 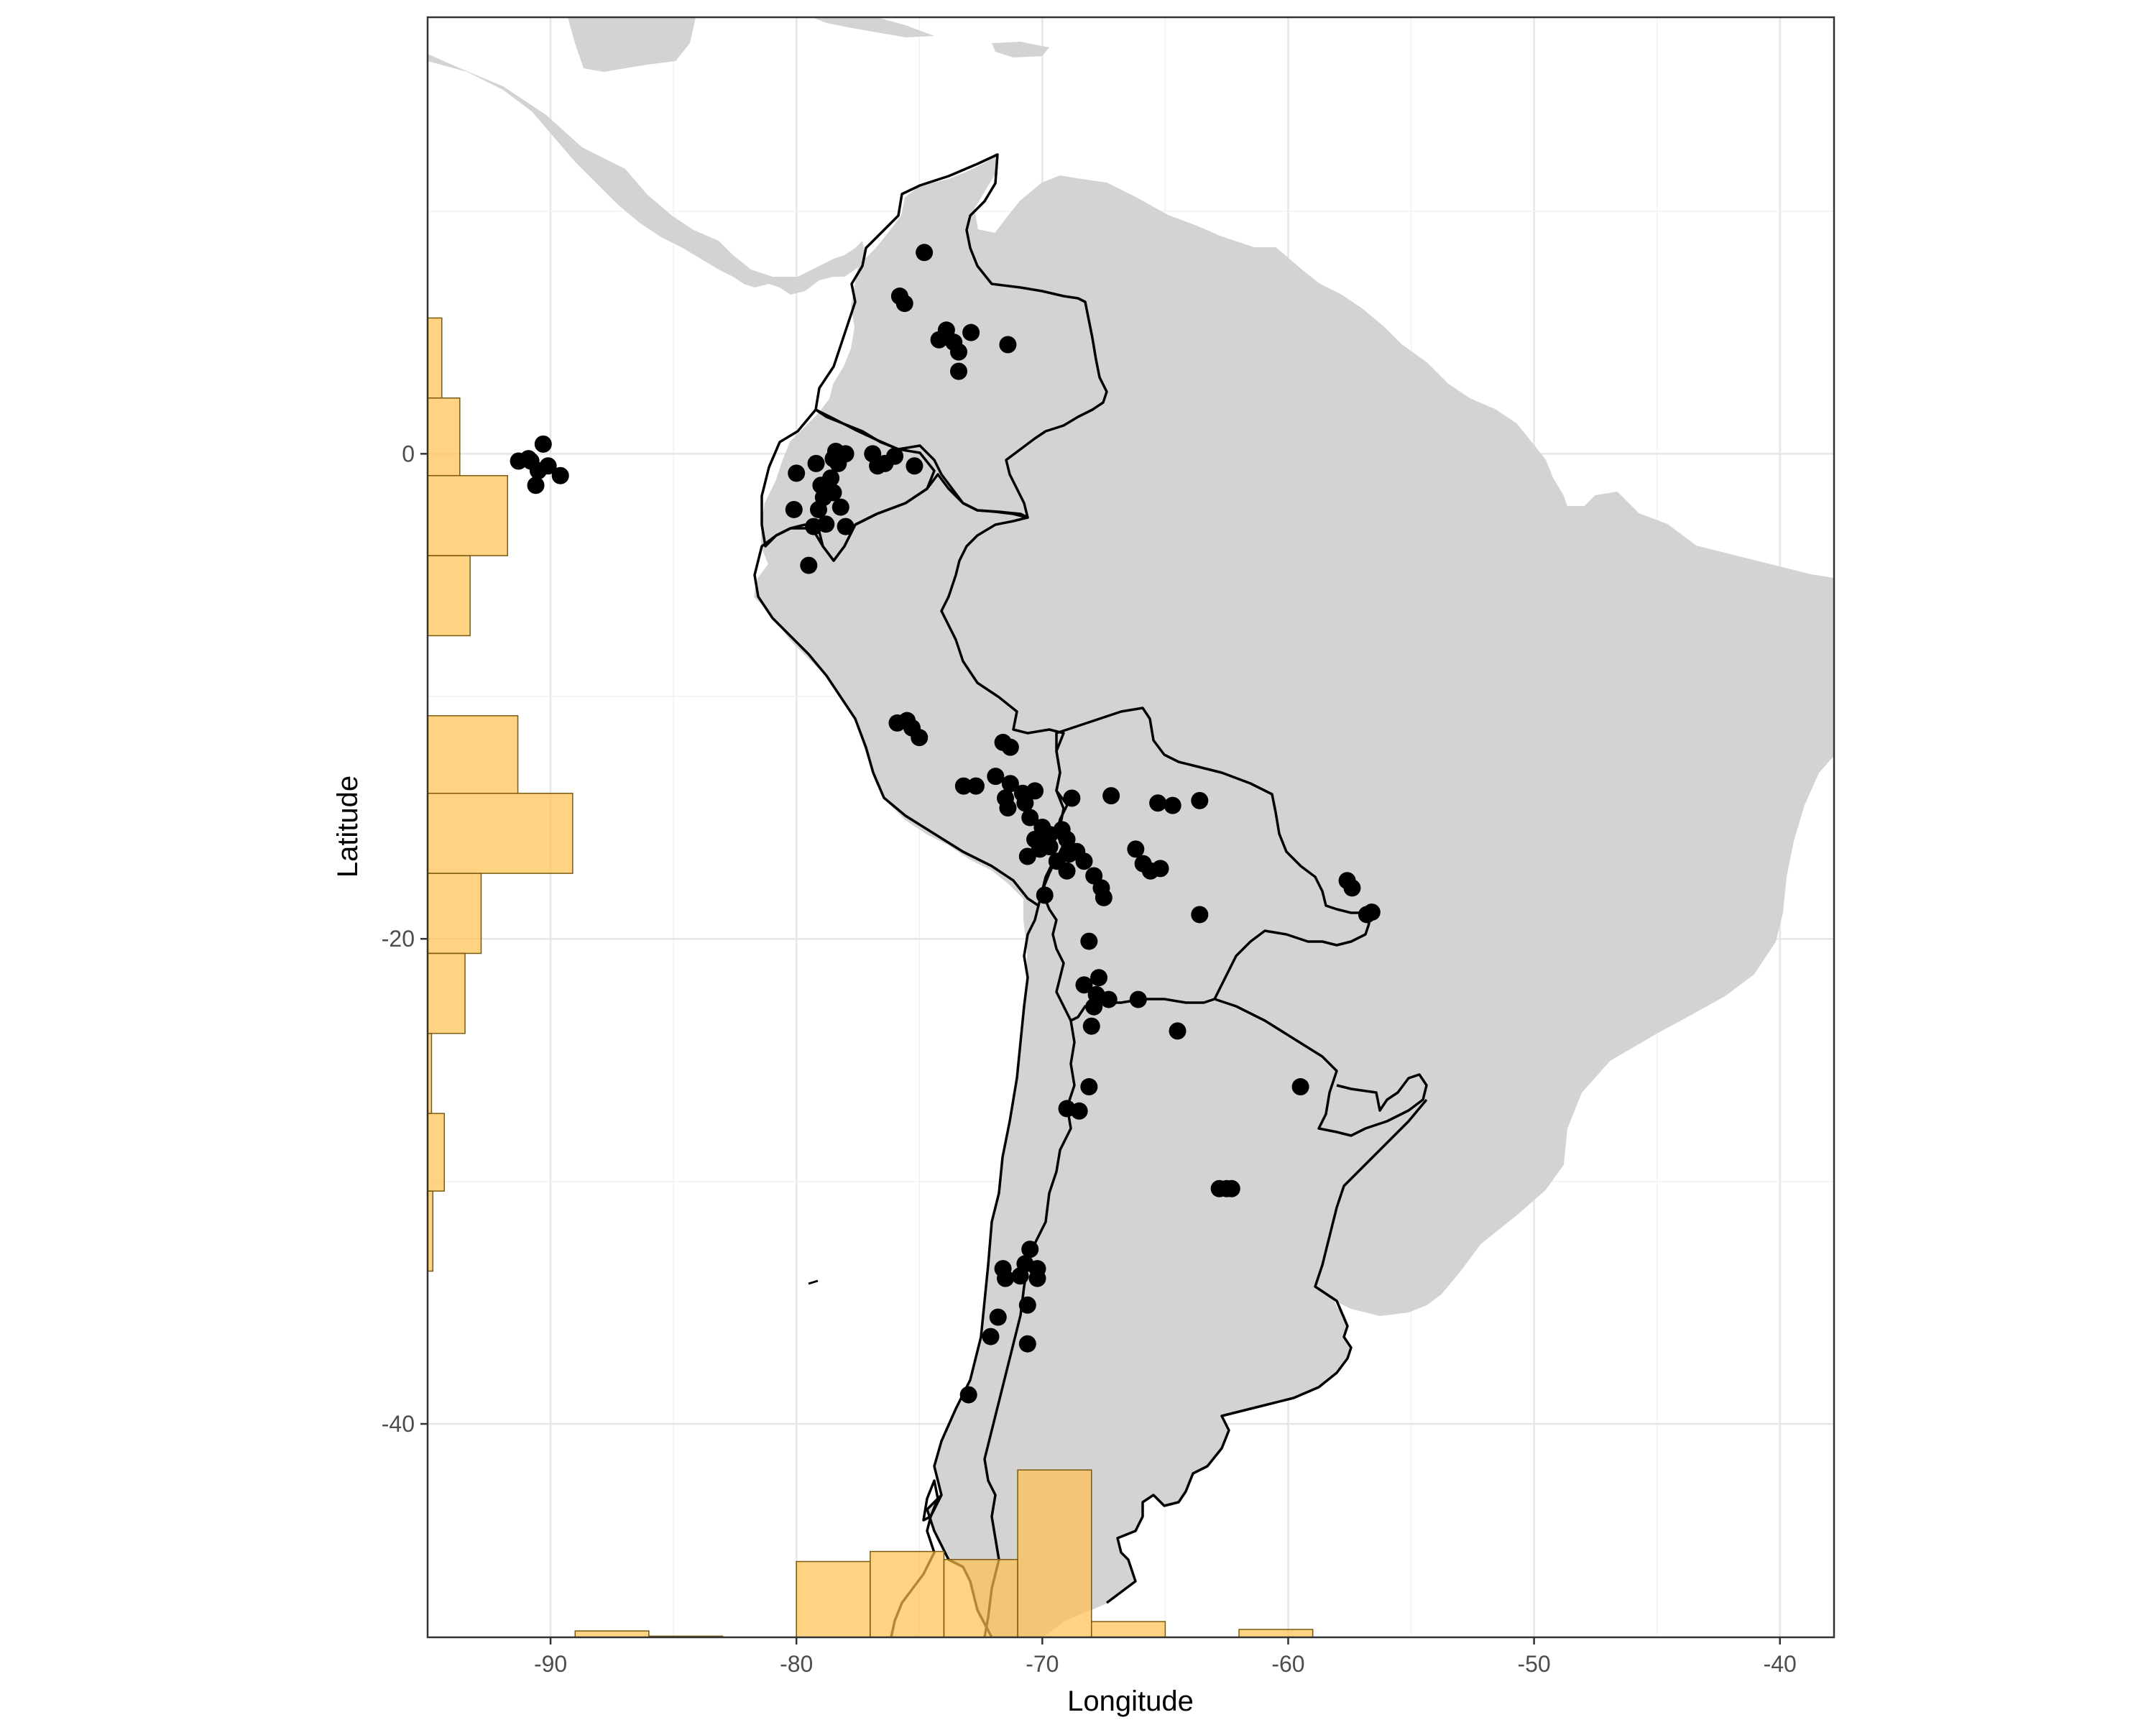 What do you see at coordinates (911, 690) in the screenshot?
I see `peru-border` at bounding box center [911, 690].